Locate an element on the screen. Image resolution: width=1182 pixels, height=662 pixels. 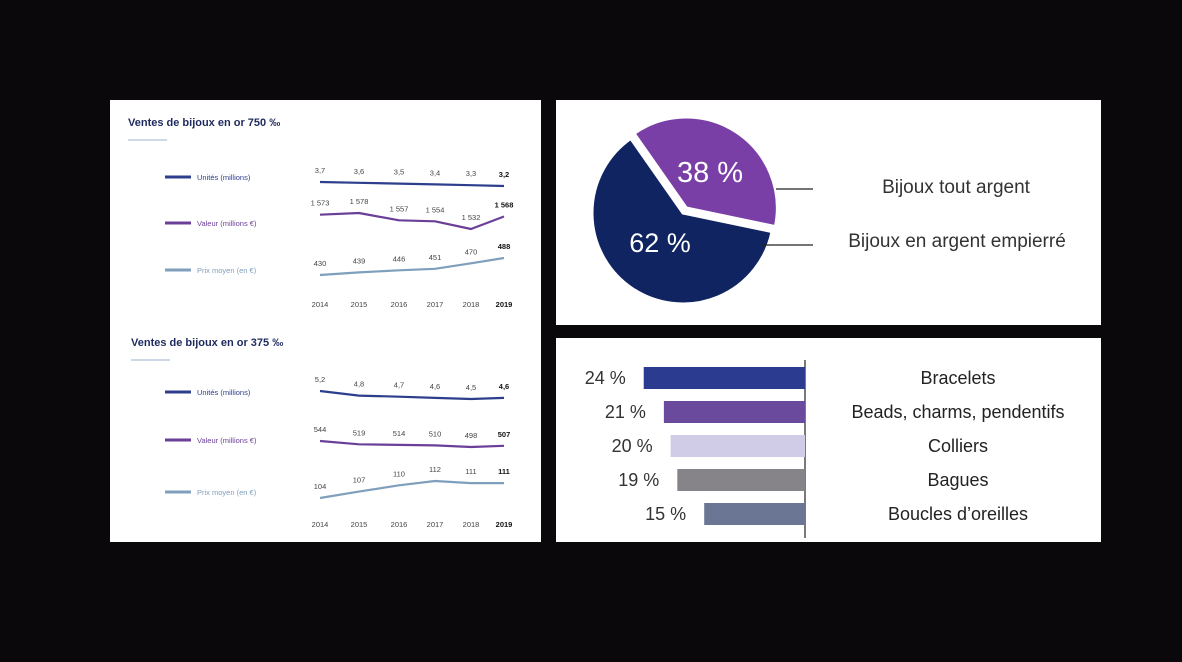
data-label: 507 is located at coordinates (504, 434).